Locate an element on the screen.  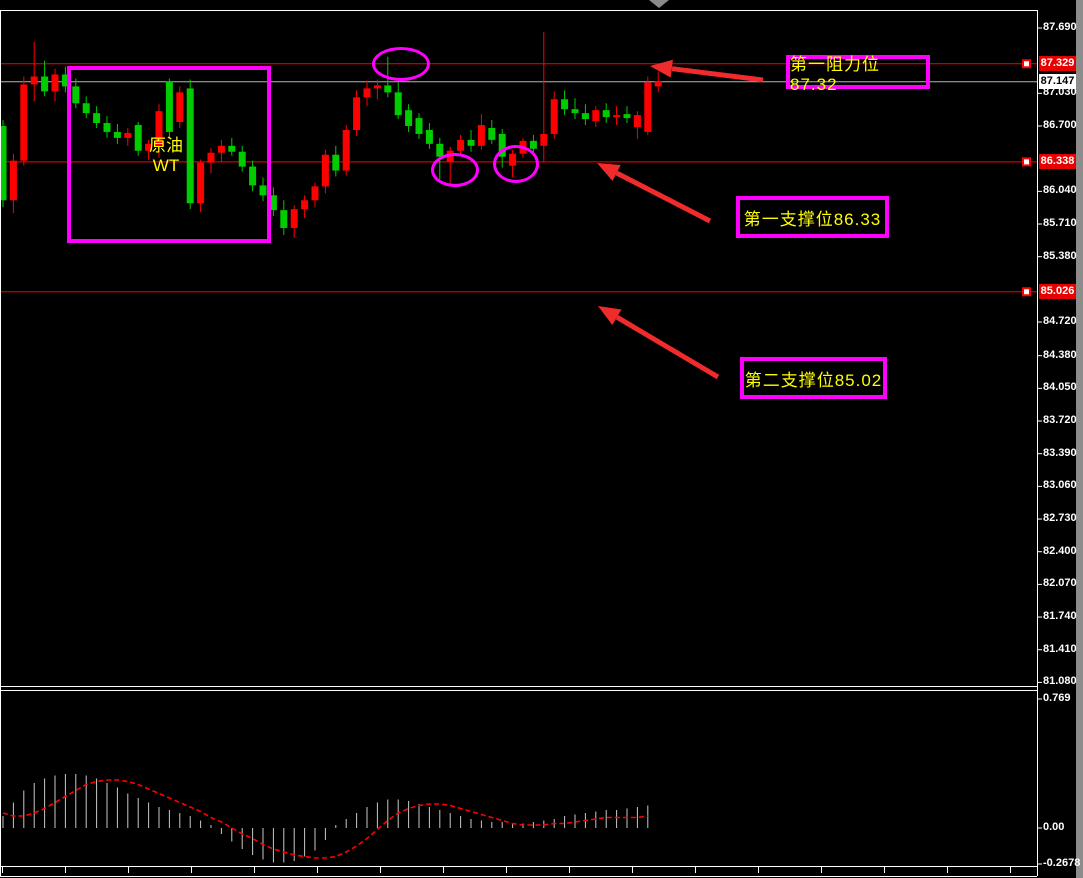
chart-frame-right is located at coordinates (1037, 443).